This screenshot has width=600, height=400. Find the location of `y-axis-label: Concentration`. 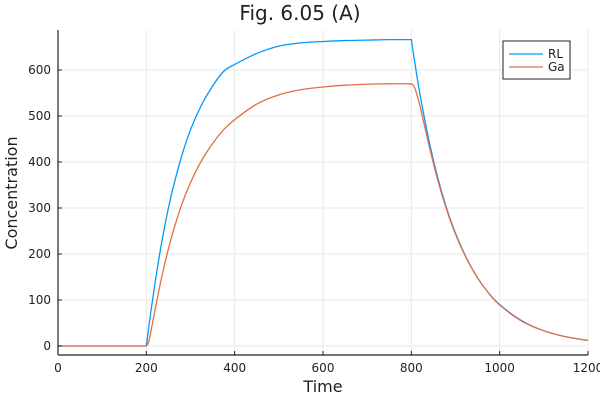

y-axis-label: Concentration is located at coordinates (11, 192).